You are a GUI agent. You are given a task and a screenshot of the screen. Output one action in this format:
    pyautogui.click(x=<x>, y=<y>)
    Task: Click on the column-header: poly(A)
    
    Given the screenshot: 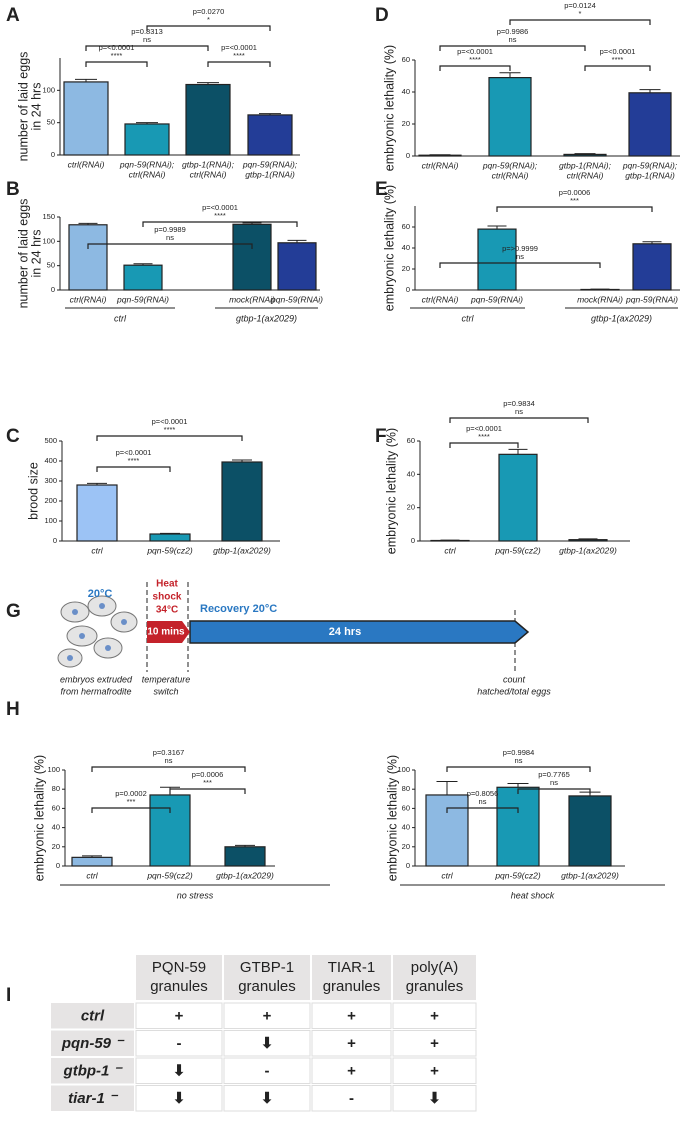 What is the action you would take?
    pyautogui.click(x=435, y=967)
    